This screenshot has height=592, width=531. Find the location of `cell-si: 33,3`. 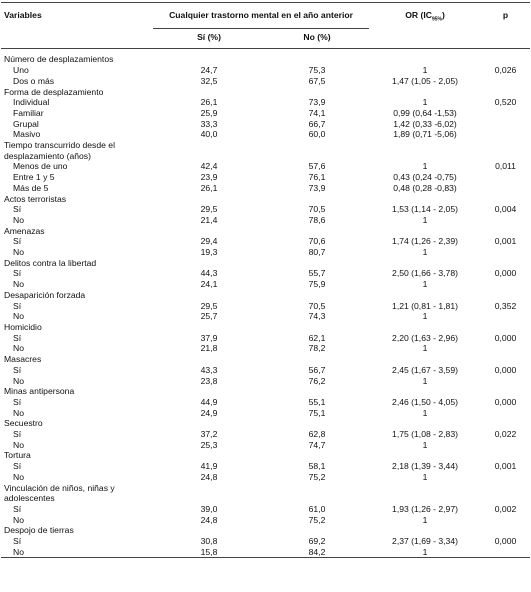

cell-si: 33,3 is located at coordinates (209, 123).